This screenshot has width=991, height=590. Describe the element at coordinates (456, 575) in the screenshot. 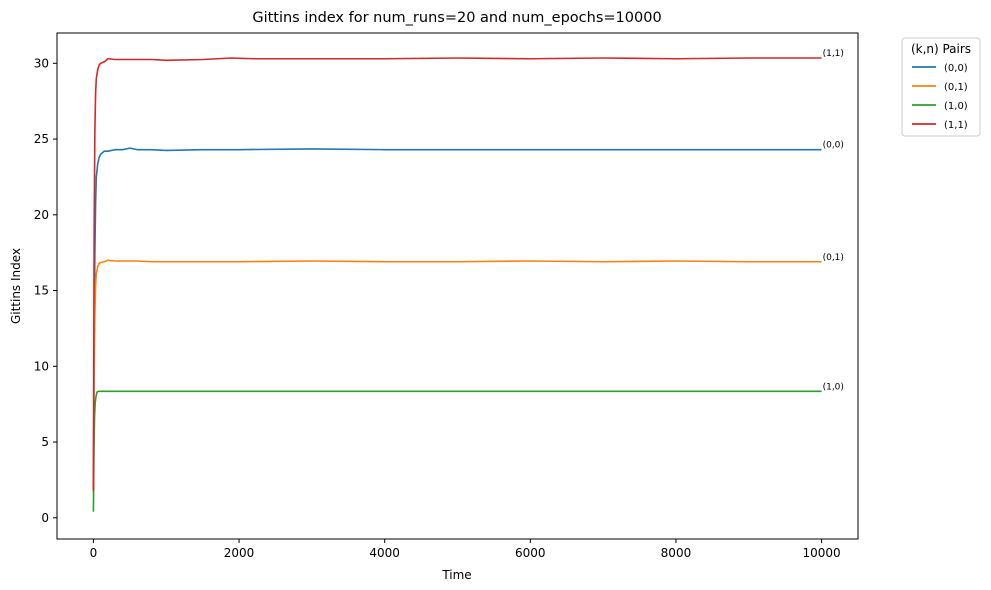

I see `x-axis-label: Time` at that location.